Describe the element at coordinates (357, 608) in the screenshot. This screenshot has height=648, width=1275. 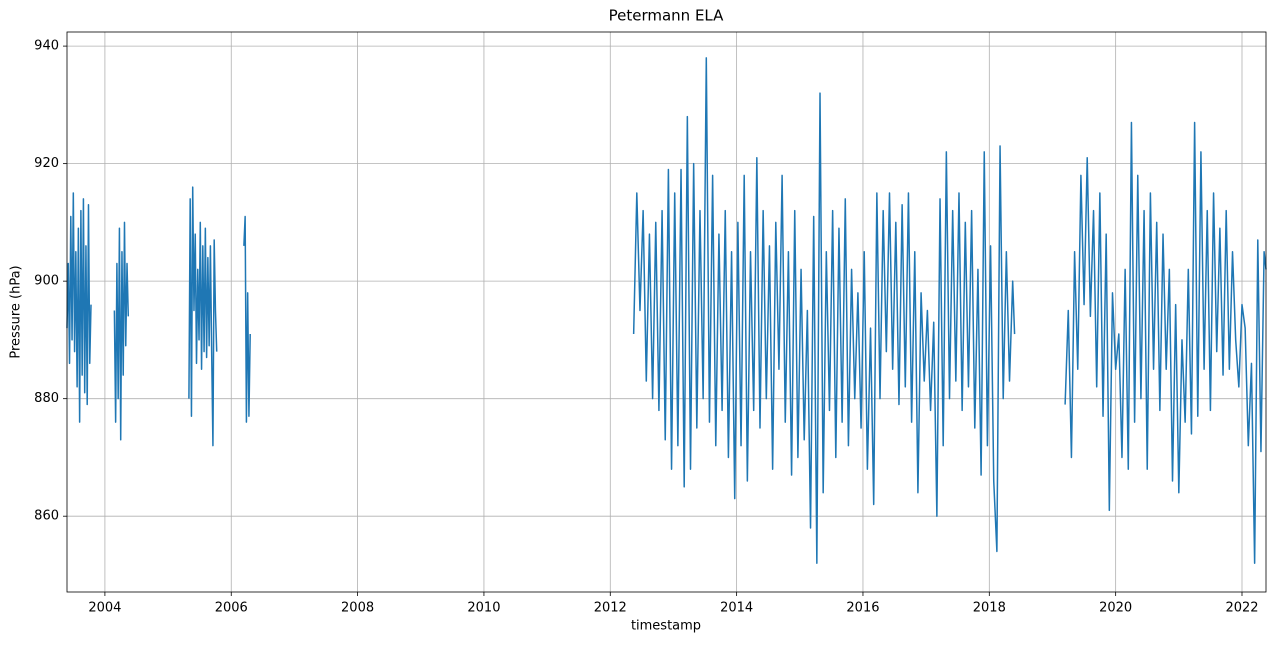
I see `x-tick-label: 2008` at that location.